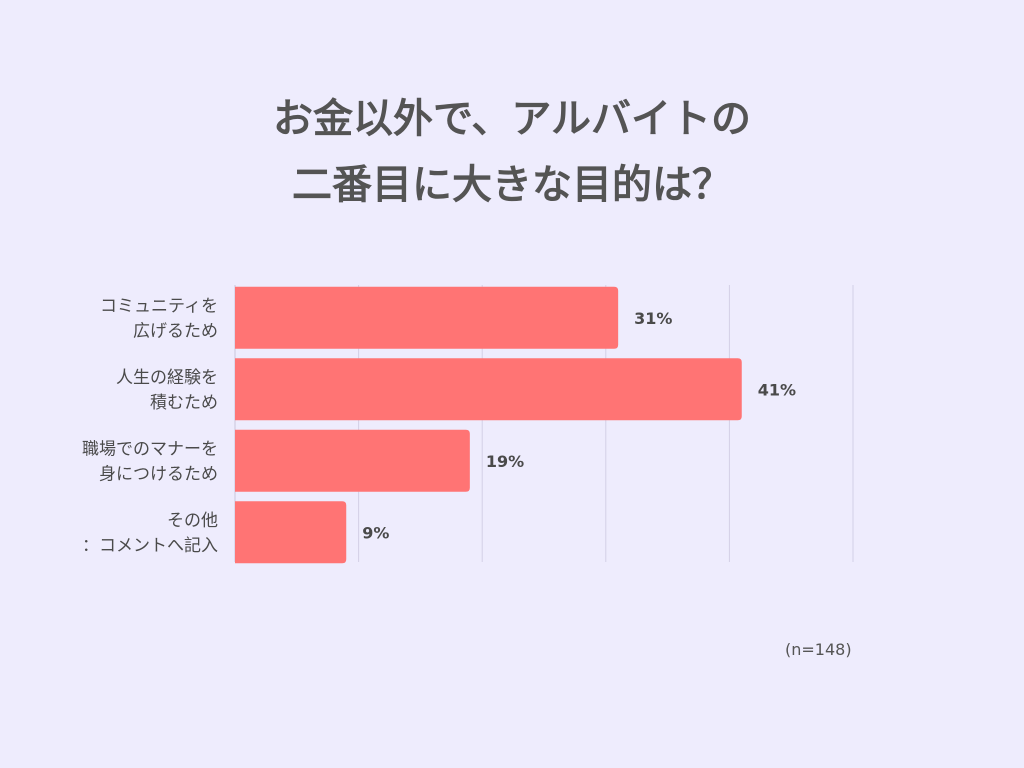 The width and height of the screenshot is (1024, 768). I want to click on category-label: 広げるため, so click(175, 331).